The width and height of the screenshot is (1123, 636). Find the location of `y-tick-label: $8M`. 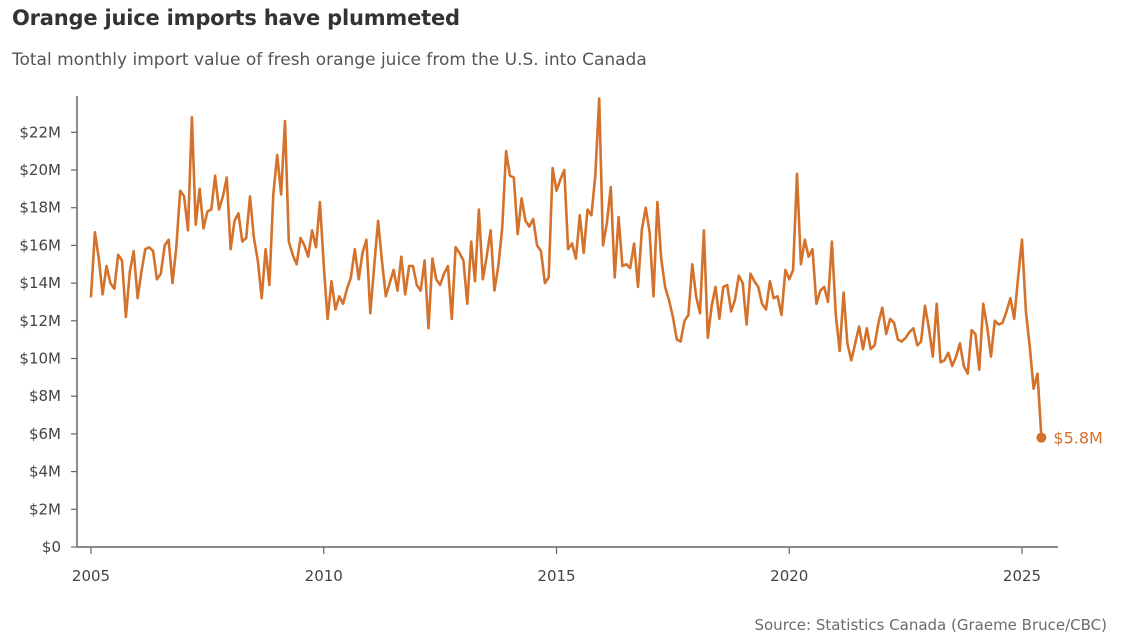

y-tick-label: $8M is located at coordinates (45, 396).